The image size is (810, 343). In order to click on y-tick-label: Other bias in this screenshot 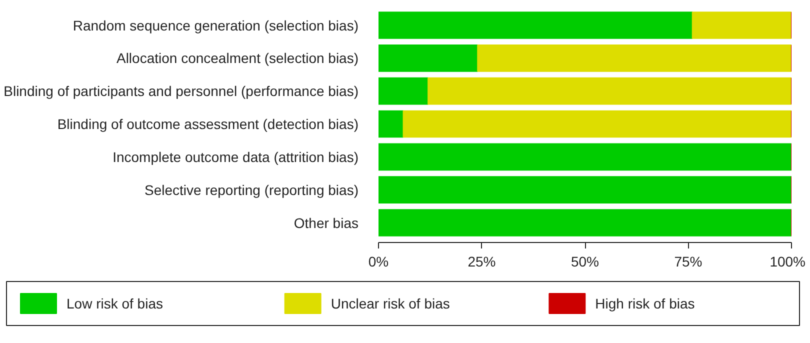, I will do `click(326, 222)`.